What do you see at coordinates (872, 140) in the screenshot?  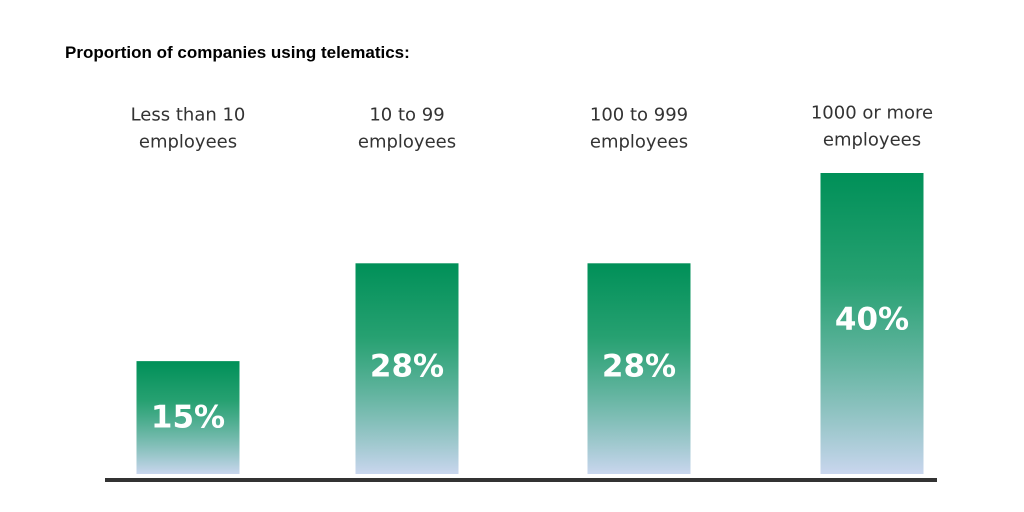 I see `category-label-3-line-1: employees` at bounding box center [872, 140].